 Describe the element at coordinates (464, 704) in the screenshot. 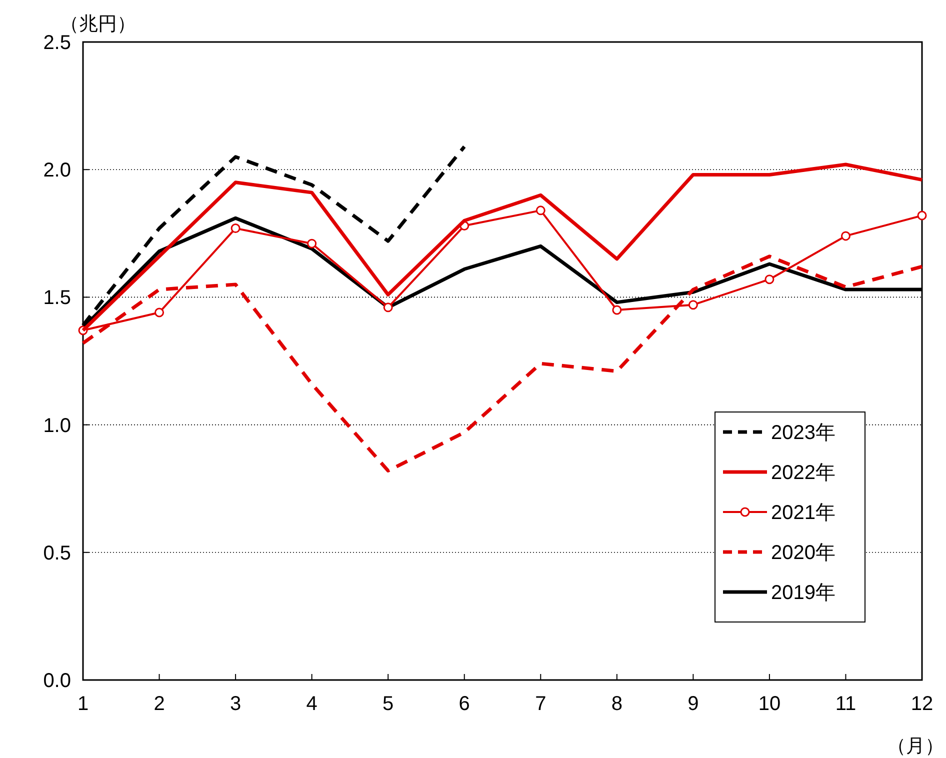

I see `xtick: 6` at that location.